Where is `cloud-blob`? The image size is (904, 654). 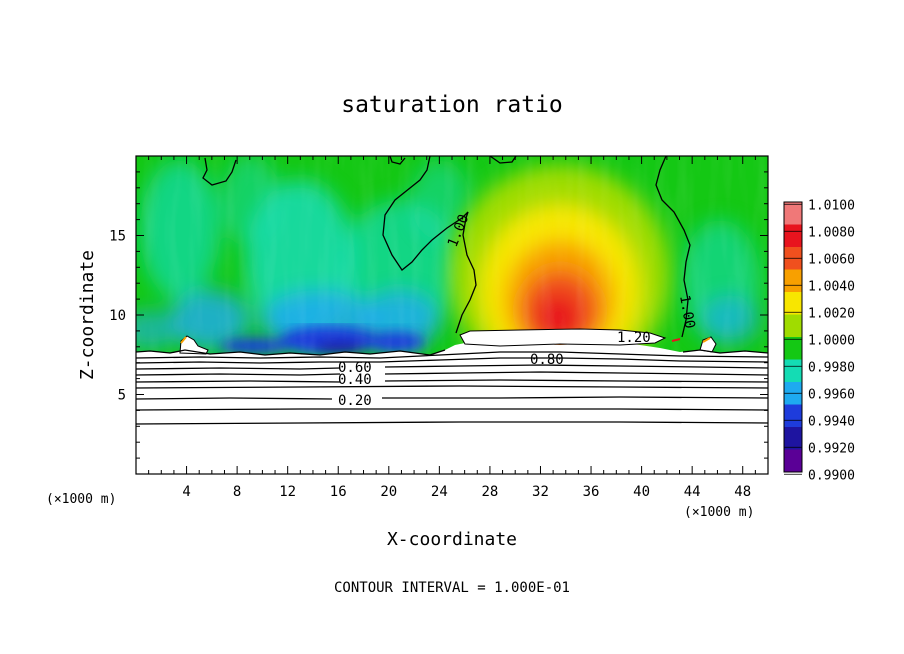 cloud-blob is located at coordinates (563, 337).